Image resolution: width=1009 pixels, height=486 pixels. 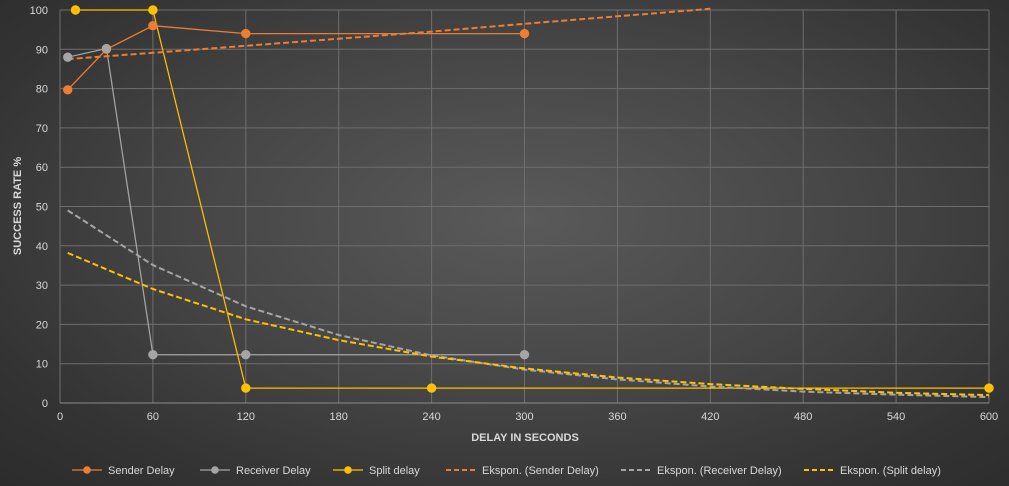 I want to click on x-tick-label: 180, so click(x=339, y=417).